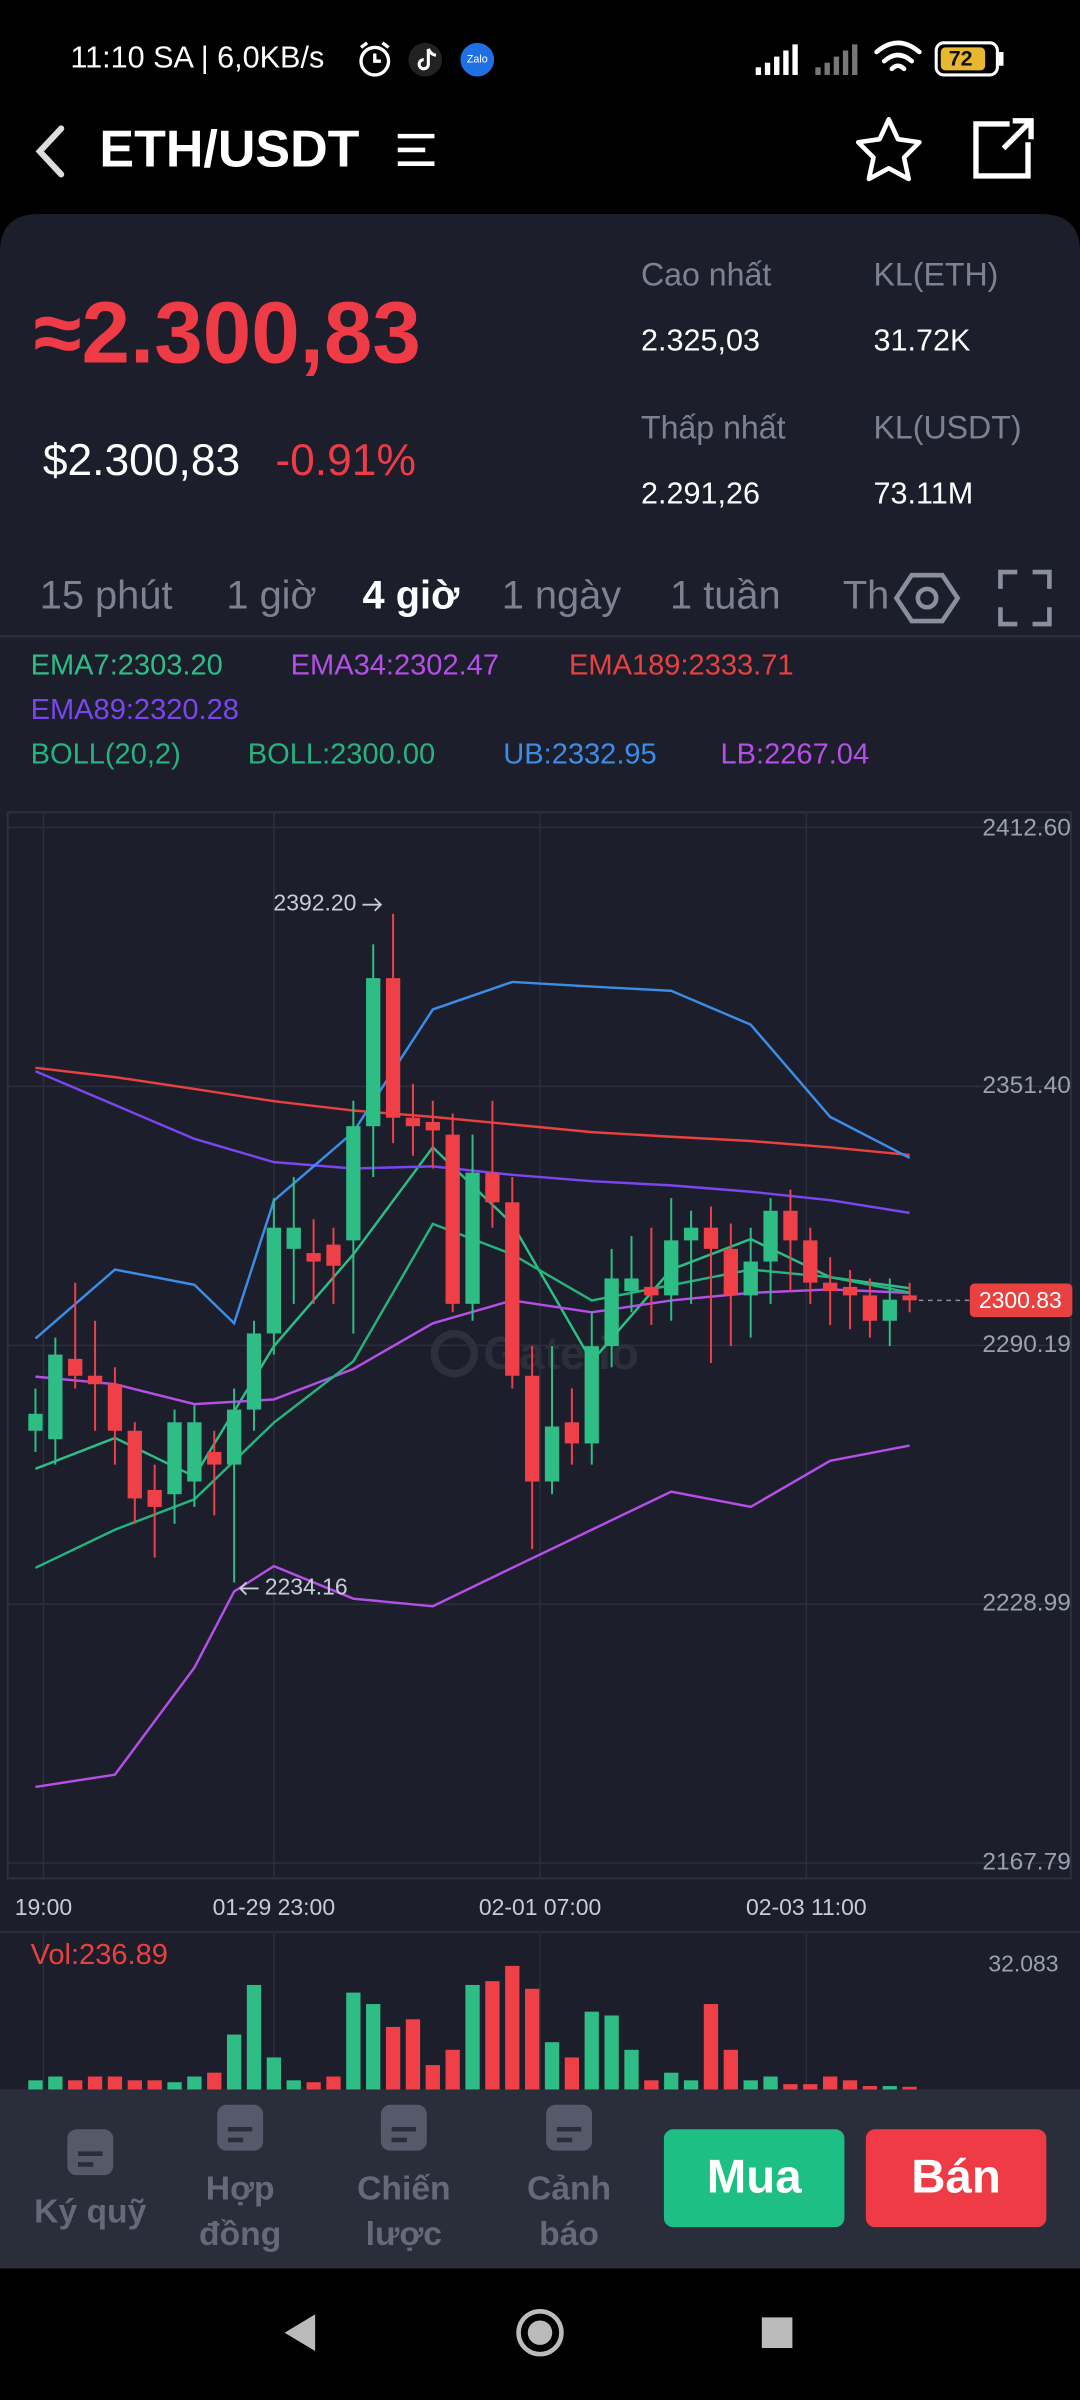  Describe the element at coordinates (141, 460) in the screenshot. I see `usd-price: $2.300,83` at that location.